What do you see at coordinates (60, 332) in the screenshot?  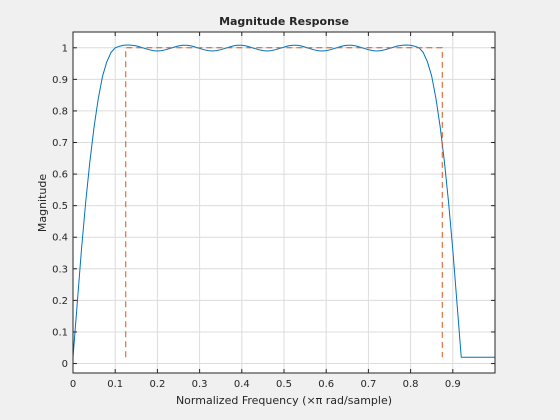 I see `y-tick-label: 0.1` at bounding box center [60, 332].